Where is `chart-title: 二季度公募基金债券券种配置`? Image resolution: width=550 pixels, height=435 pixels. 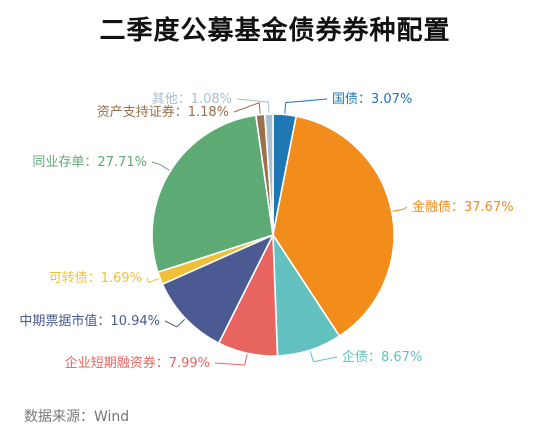 chart-title: 二季度公募基金债券券种配置 is located at coordinates (275, 31).